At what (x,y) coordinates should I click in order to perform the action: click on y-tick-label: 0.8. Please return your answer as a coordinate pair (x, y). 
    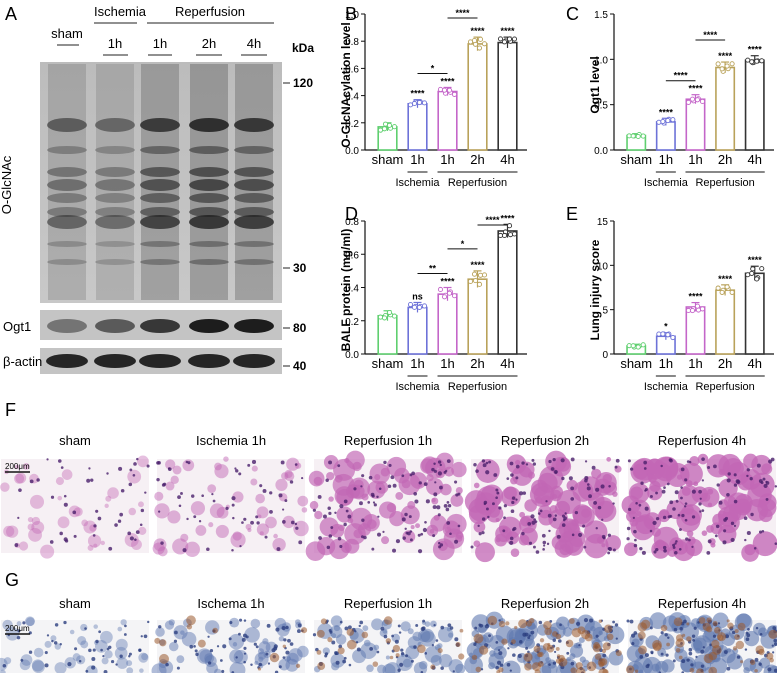
    Looking at the image, I should click on (352, 42).